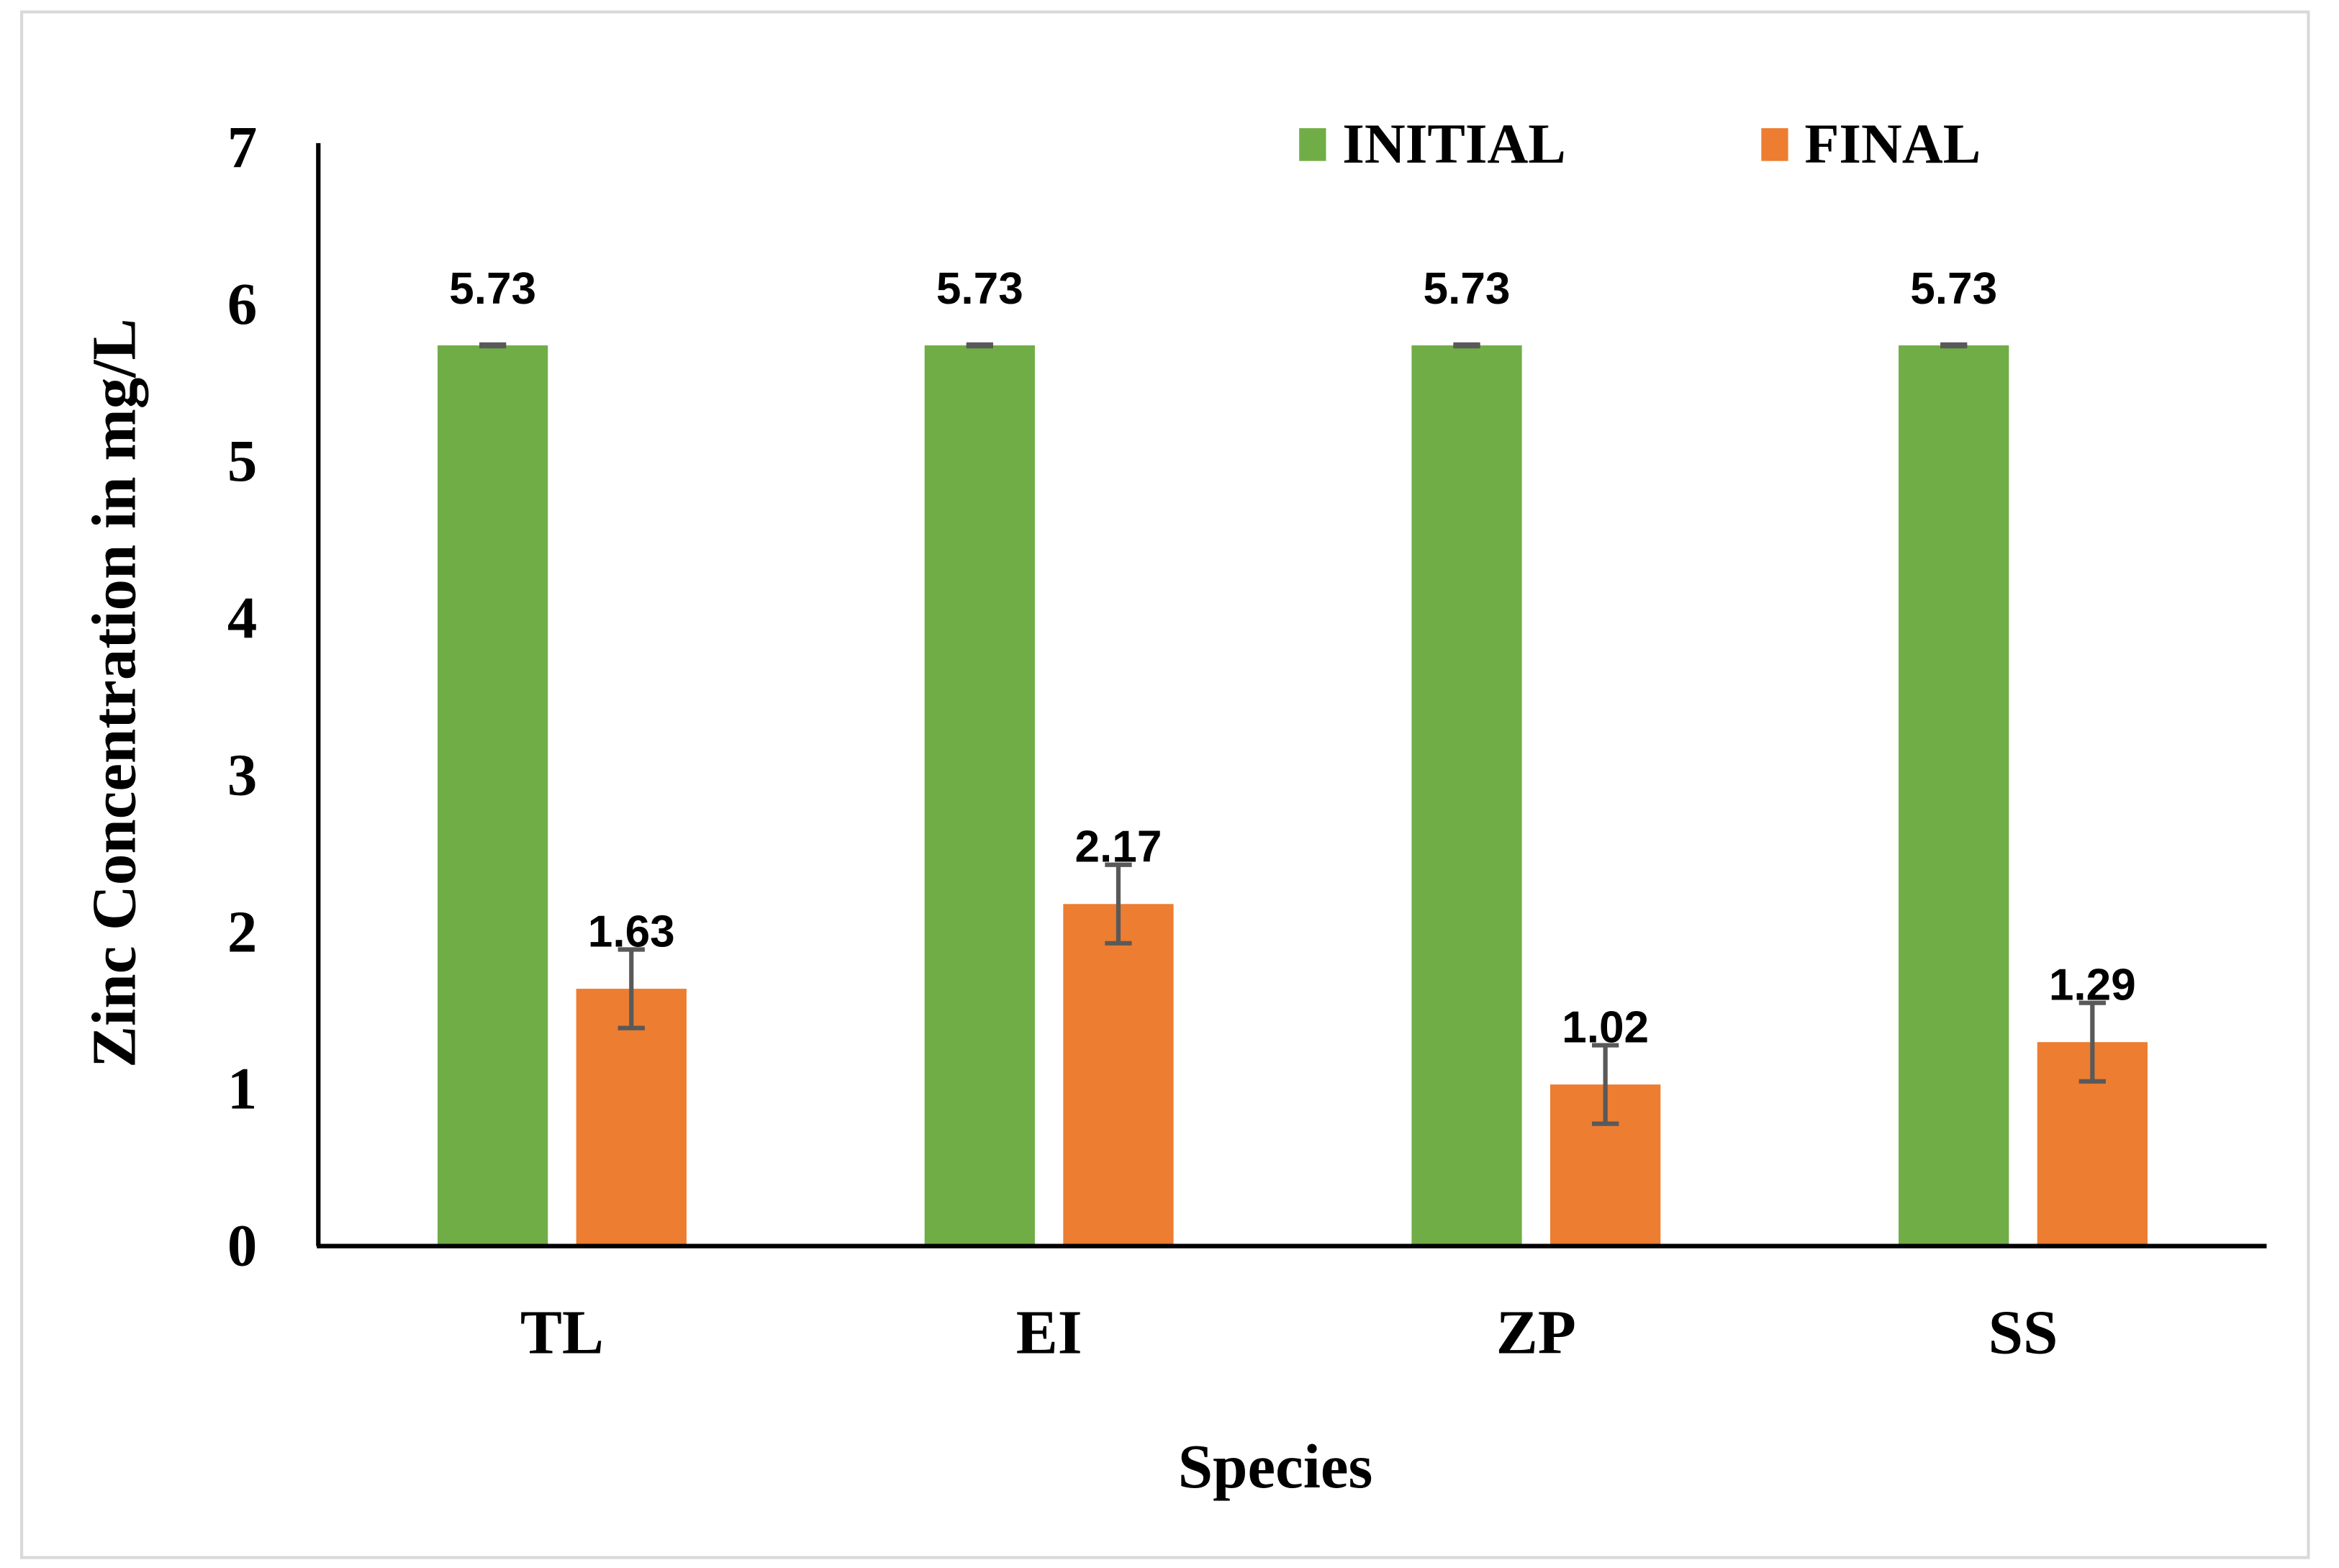  I want to click on legend-swatch-final, so click(1775, 144).